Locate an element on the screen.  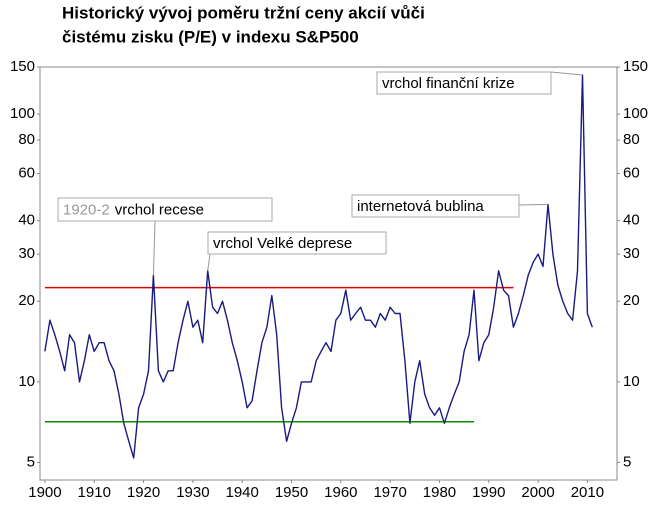
x-tick-label: 2000 is located at coordinates (537, 492).